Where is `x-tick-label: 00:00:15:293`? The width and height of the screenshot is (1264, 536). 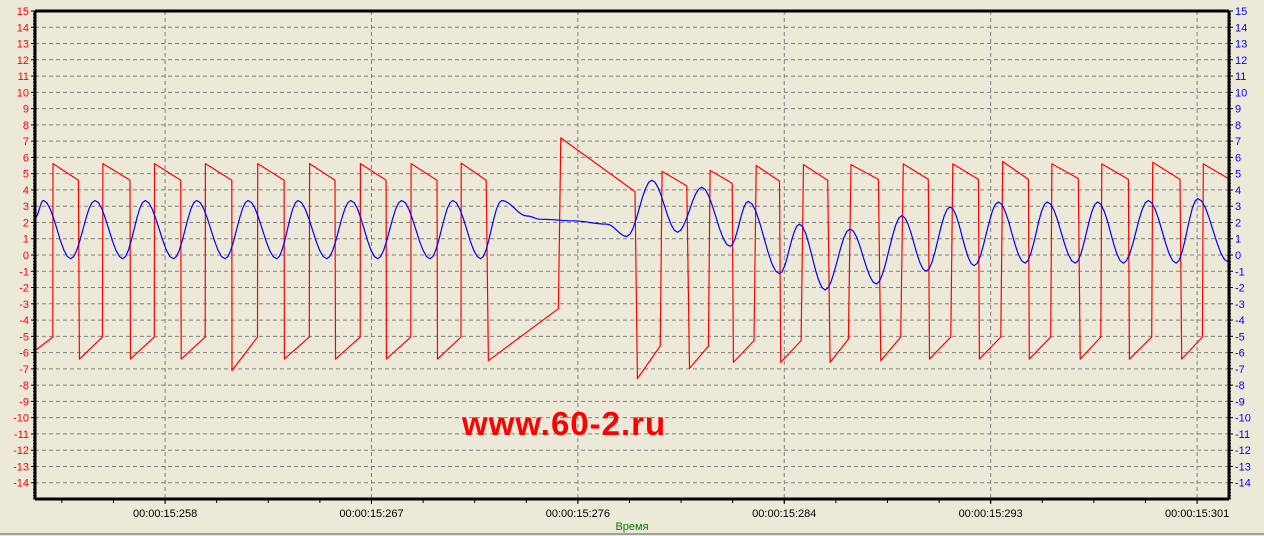
x-tick-label: 00:00:15:293 is located at coordinates (991, 514).